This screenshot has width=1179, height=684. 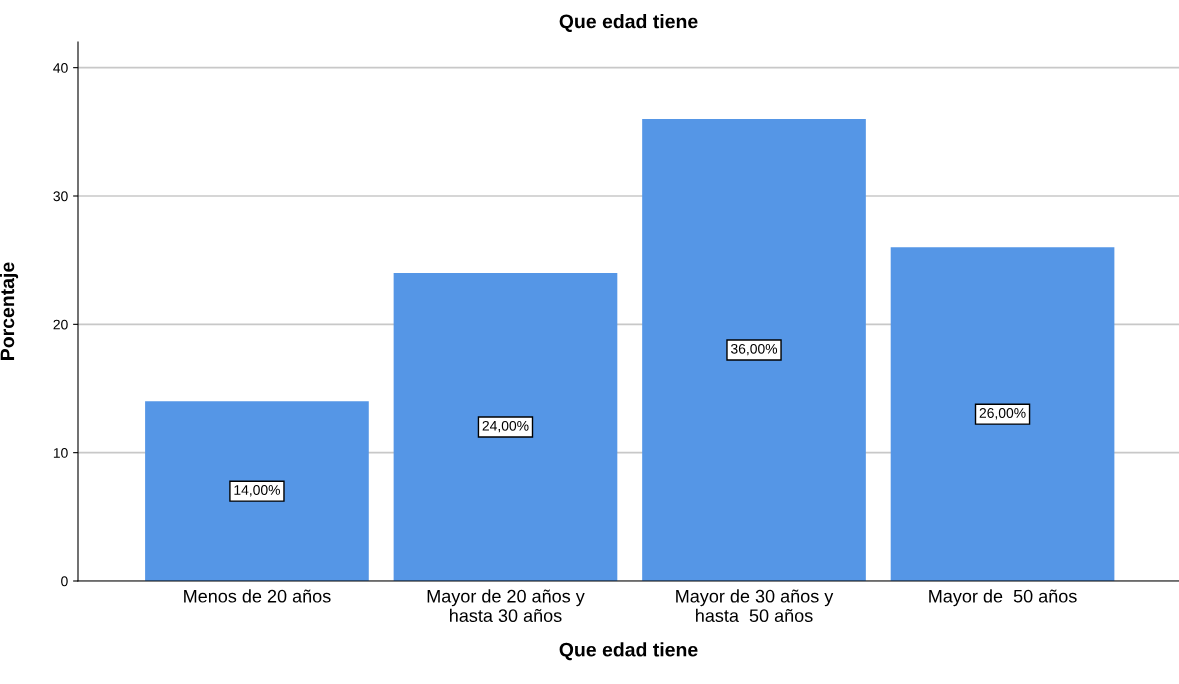 I want to click on chart-title: Que edad tiene, so click(x=628, y=23).